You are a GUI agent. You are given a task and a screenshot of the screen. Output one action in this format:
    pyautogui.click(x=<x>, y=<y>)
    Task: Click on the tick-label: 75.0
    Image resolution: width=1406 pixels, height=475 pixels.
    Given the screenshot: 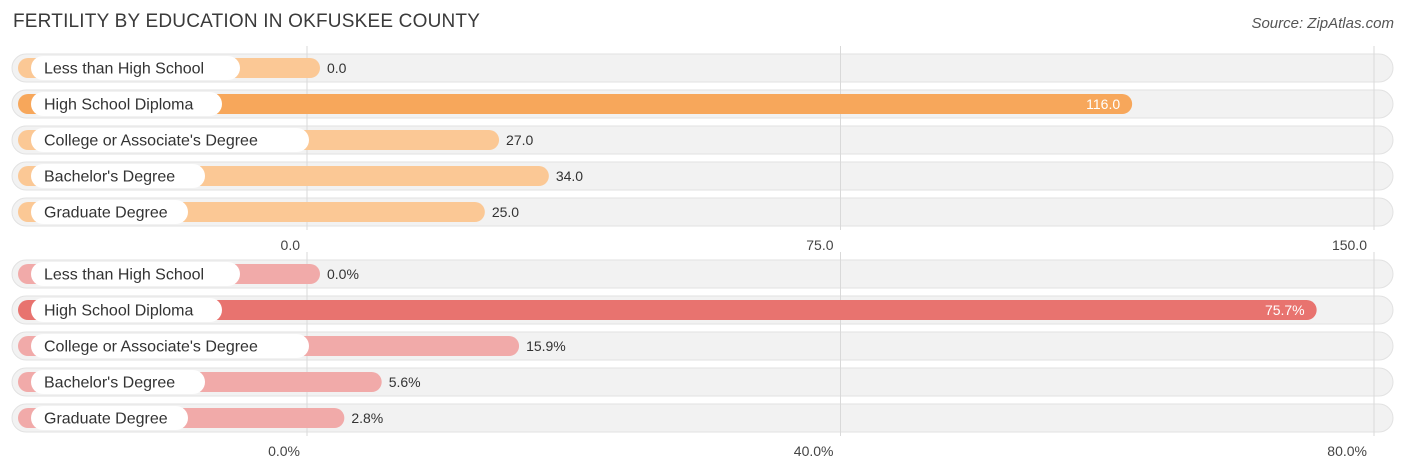 What is the action you would take?
    pyautogui.click(x=819, y=245)
    